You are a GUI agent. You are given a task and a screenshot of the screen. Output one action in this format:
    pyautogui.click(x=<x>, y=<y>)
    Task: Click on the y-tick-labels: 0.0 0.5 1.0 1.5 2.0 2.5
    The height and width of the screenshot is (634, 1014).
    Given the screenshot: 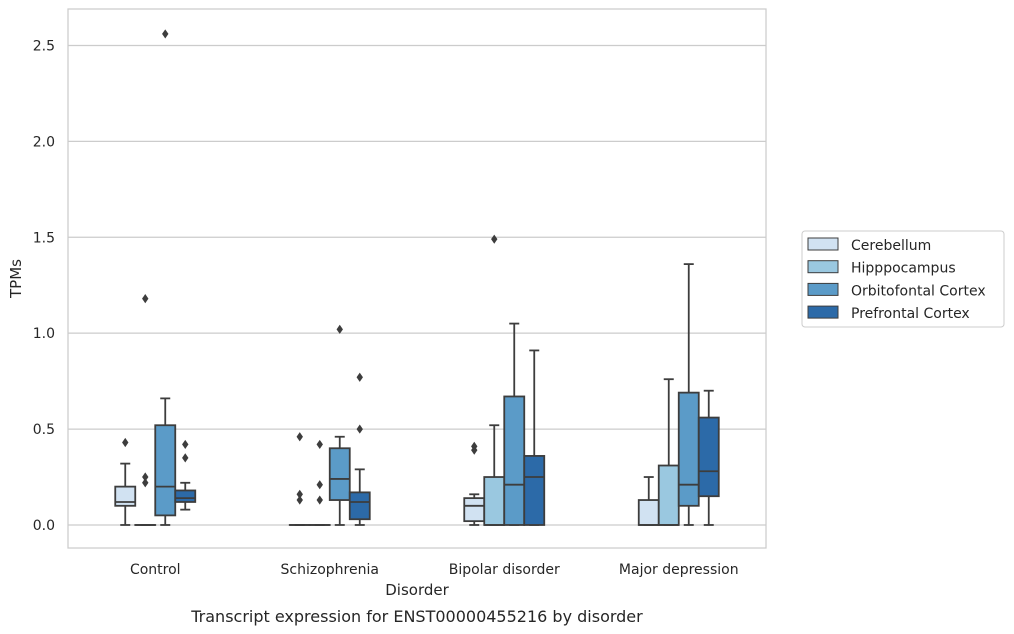 What is the action you would take?
    pyautogui.click(x=44, y=286)
    